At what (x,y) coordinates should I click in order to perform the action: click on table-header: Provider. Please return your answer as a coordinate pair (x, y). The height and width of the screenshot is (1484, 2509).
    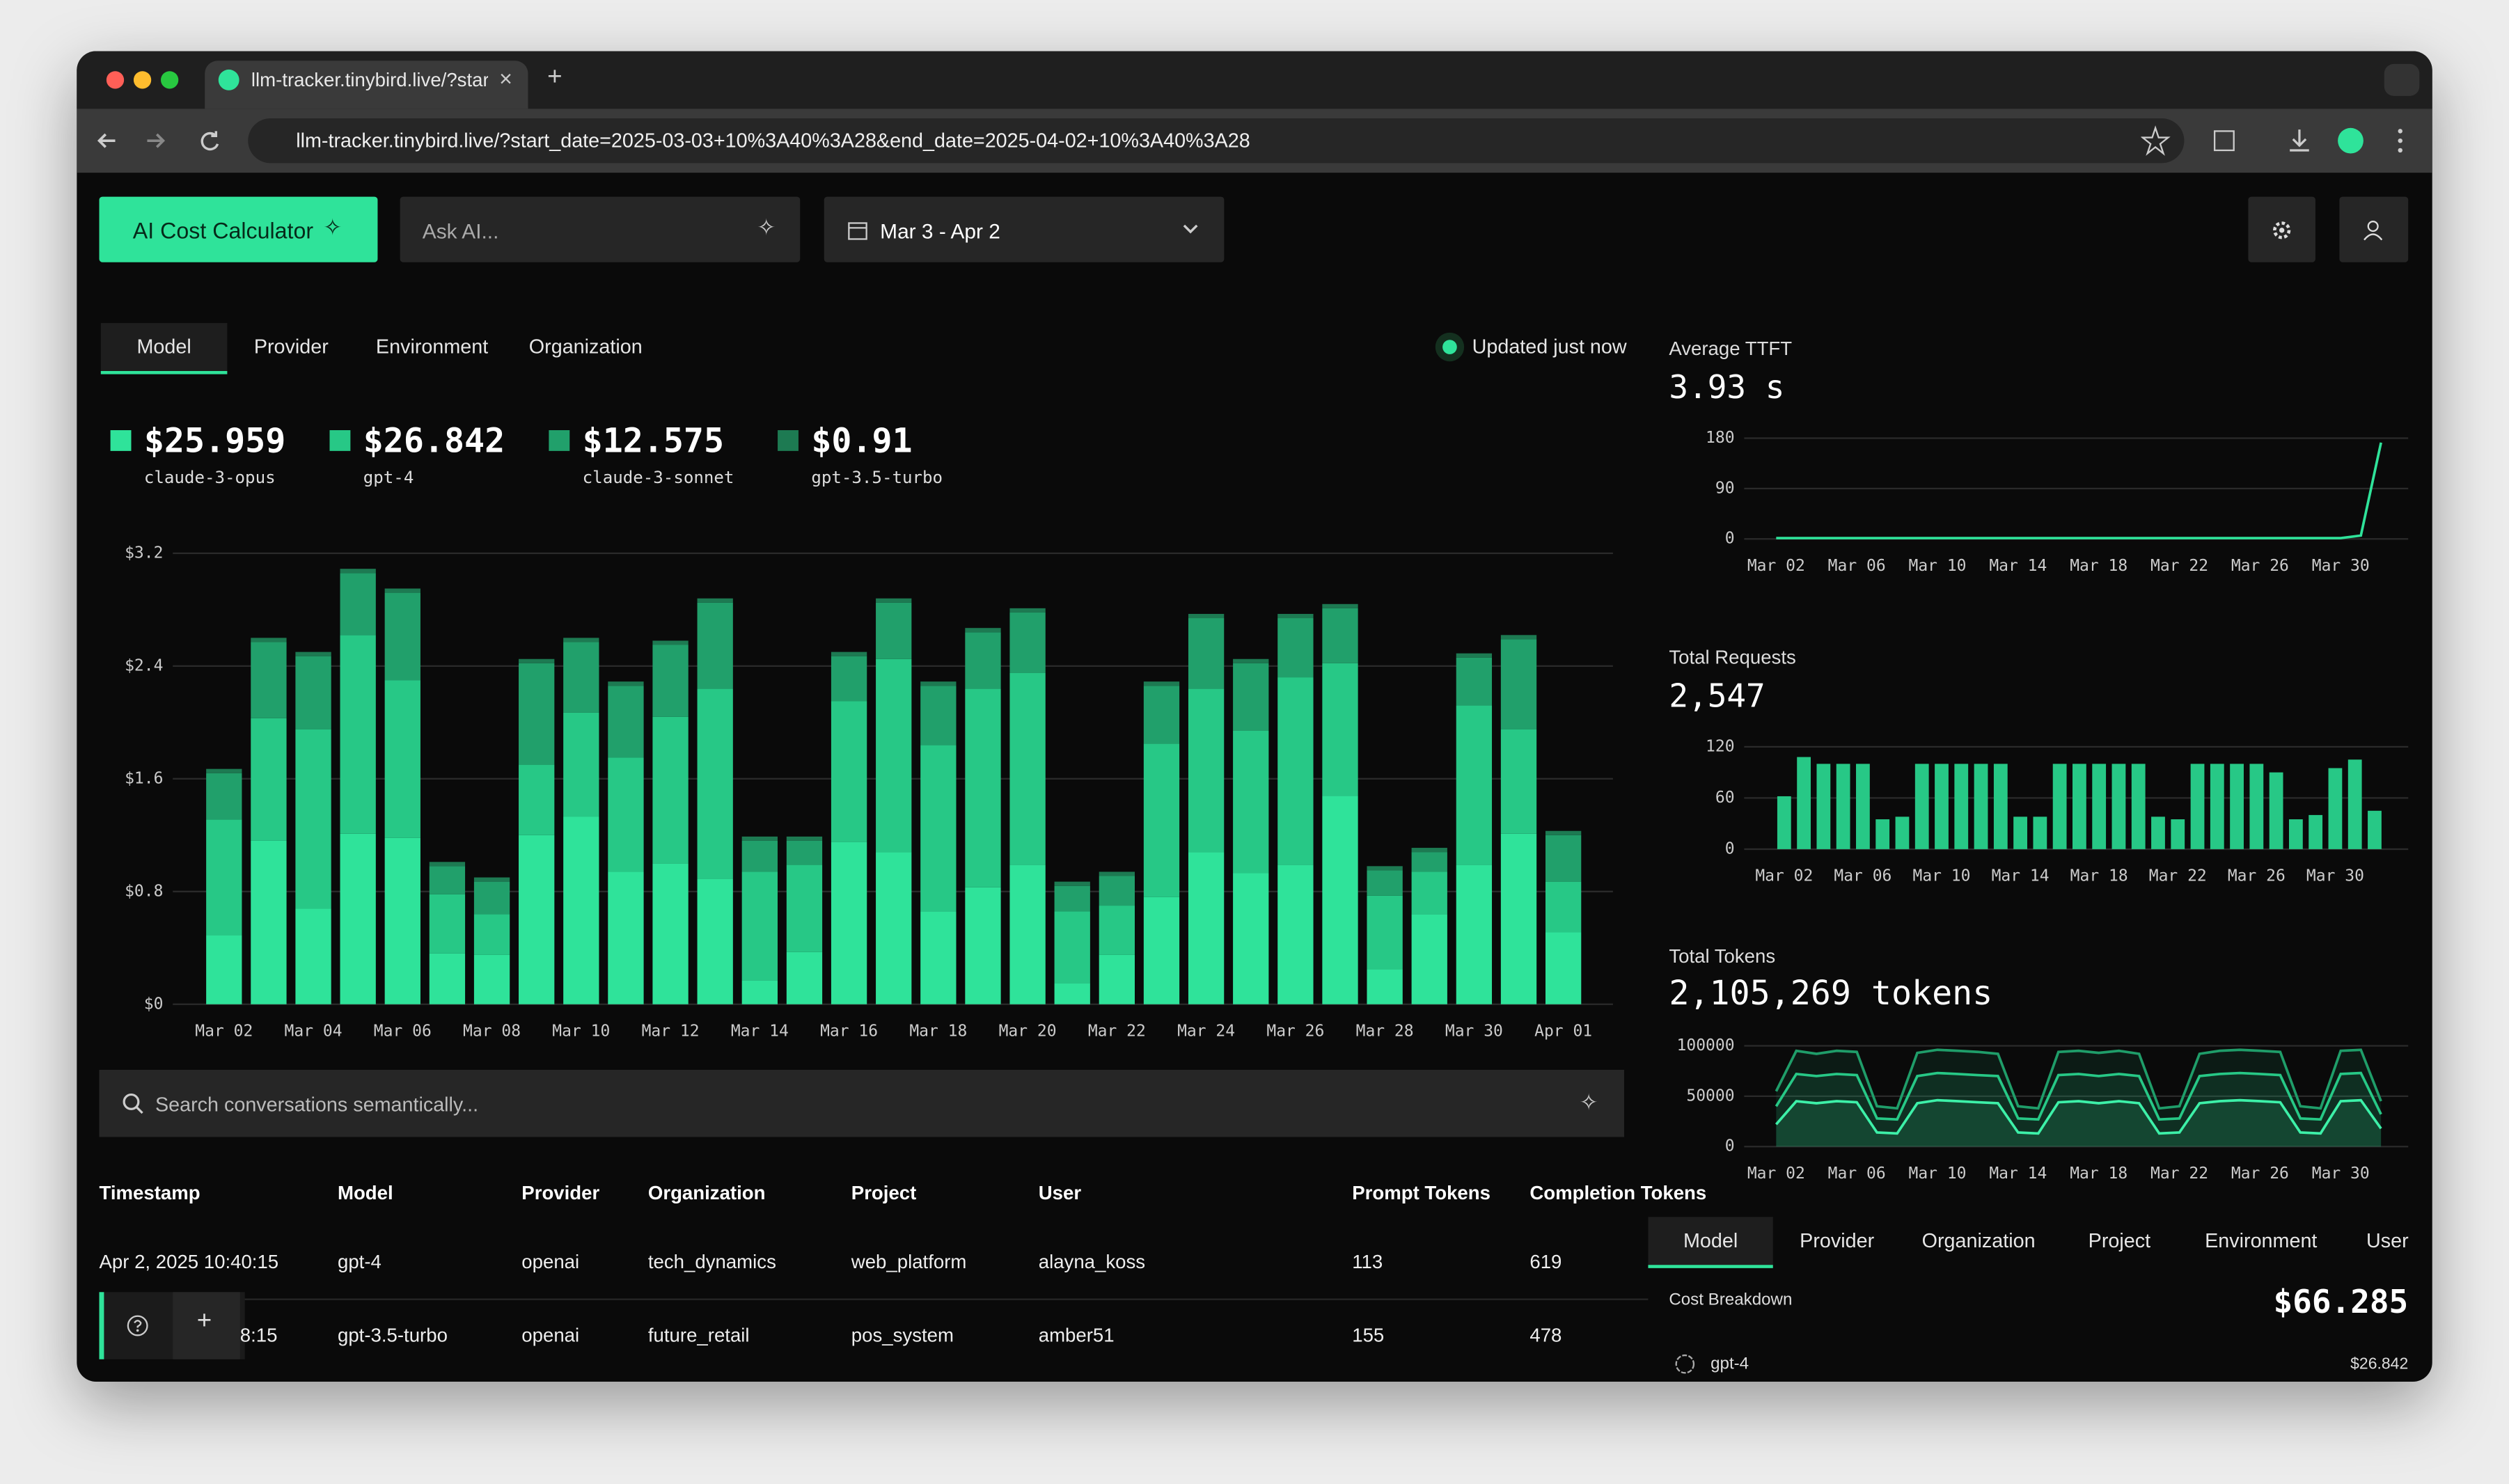
    Looking at the image, I should click on (560, 1193).